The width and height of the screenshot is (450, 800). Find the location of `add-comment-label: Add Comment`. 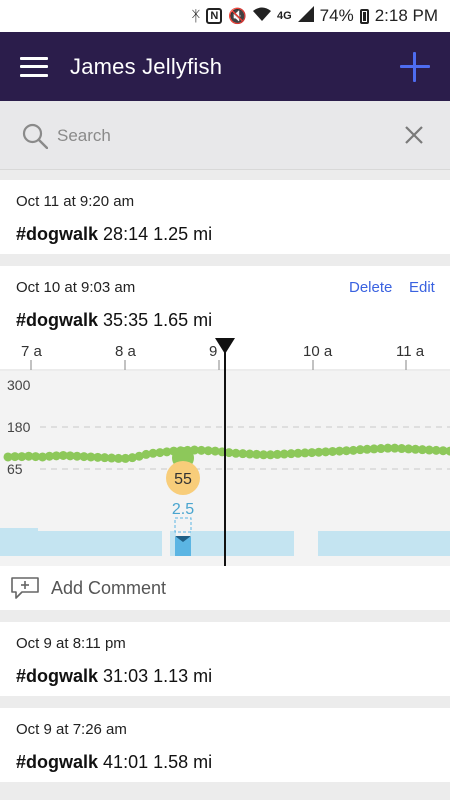

add-comment-label: Add Comment is located at coordinates (109, 588).